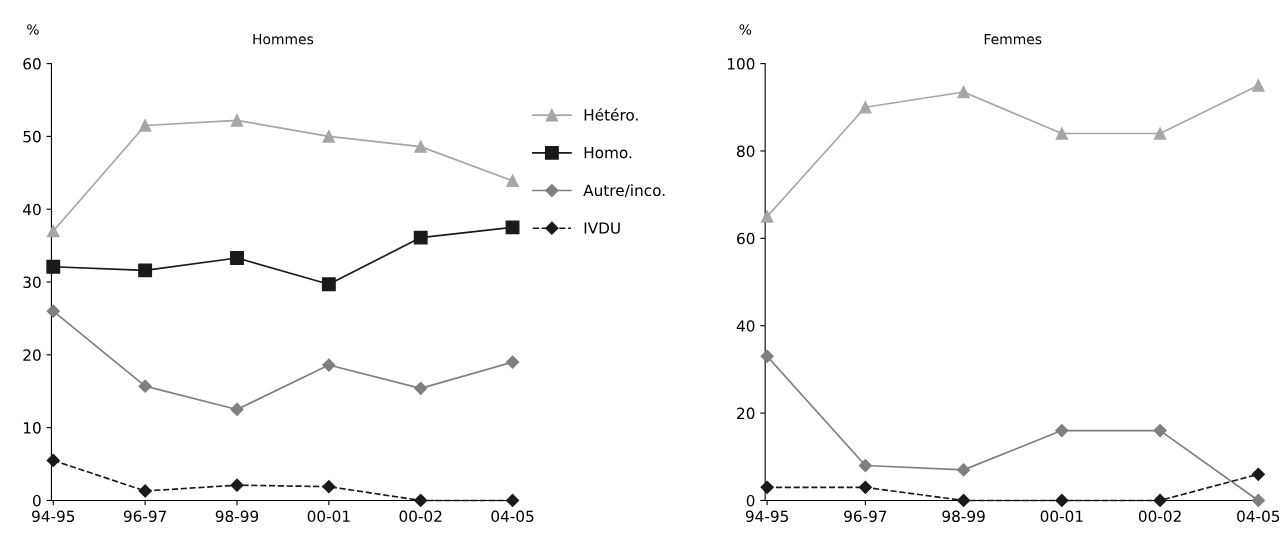 This screenshot has width=1286, height=553. Describe the element at coordinates (746, 151) in the screenshot. I see `y-tick-label: 80` at that location.